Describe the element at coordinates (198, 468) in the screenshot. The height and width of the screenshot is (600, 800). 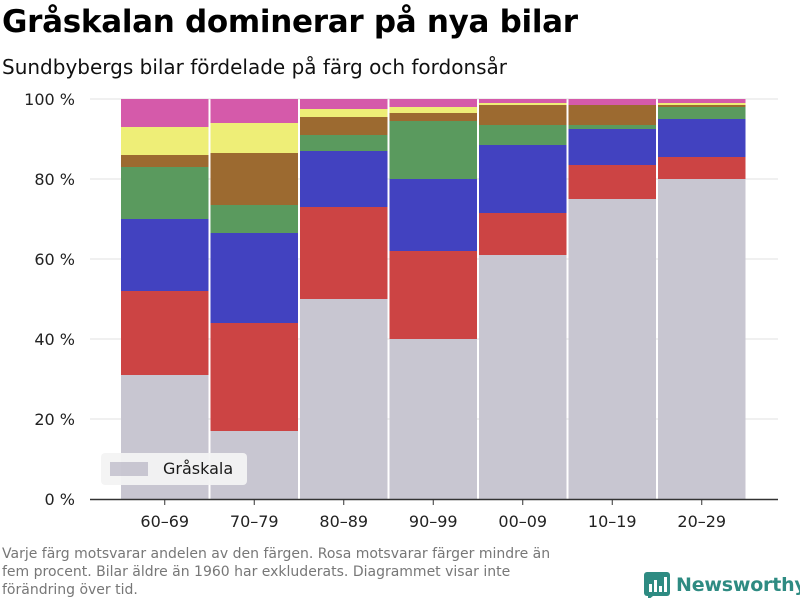
I see `legend-label: Gråskala` at that location.